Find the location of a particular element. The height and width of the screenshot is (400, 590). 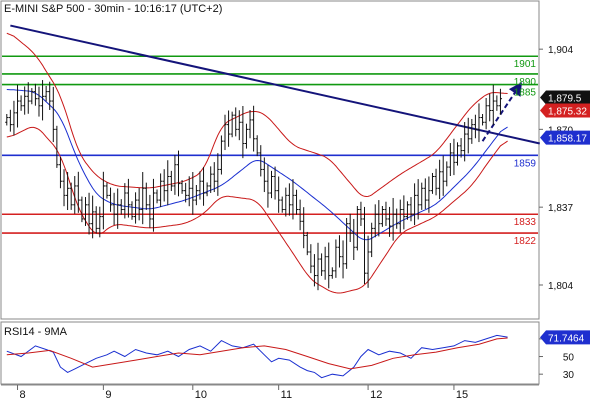

time-axis: 8 9 10 11 12 15 is located at coordinates (270, 392).